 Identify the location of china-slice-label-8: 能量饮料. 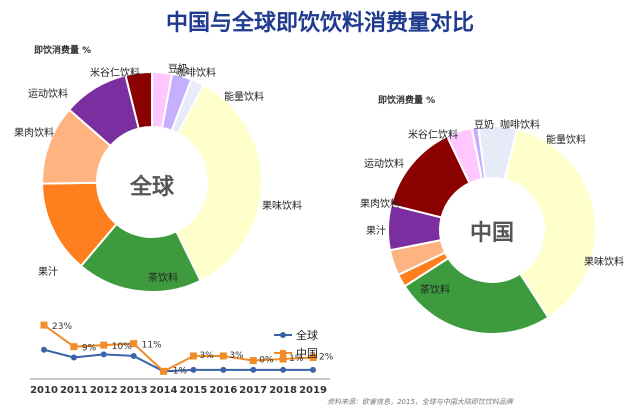
(566, 139).